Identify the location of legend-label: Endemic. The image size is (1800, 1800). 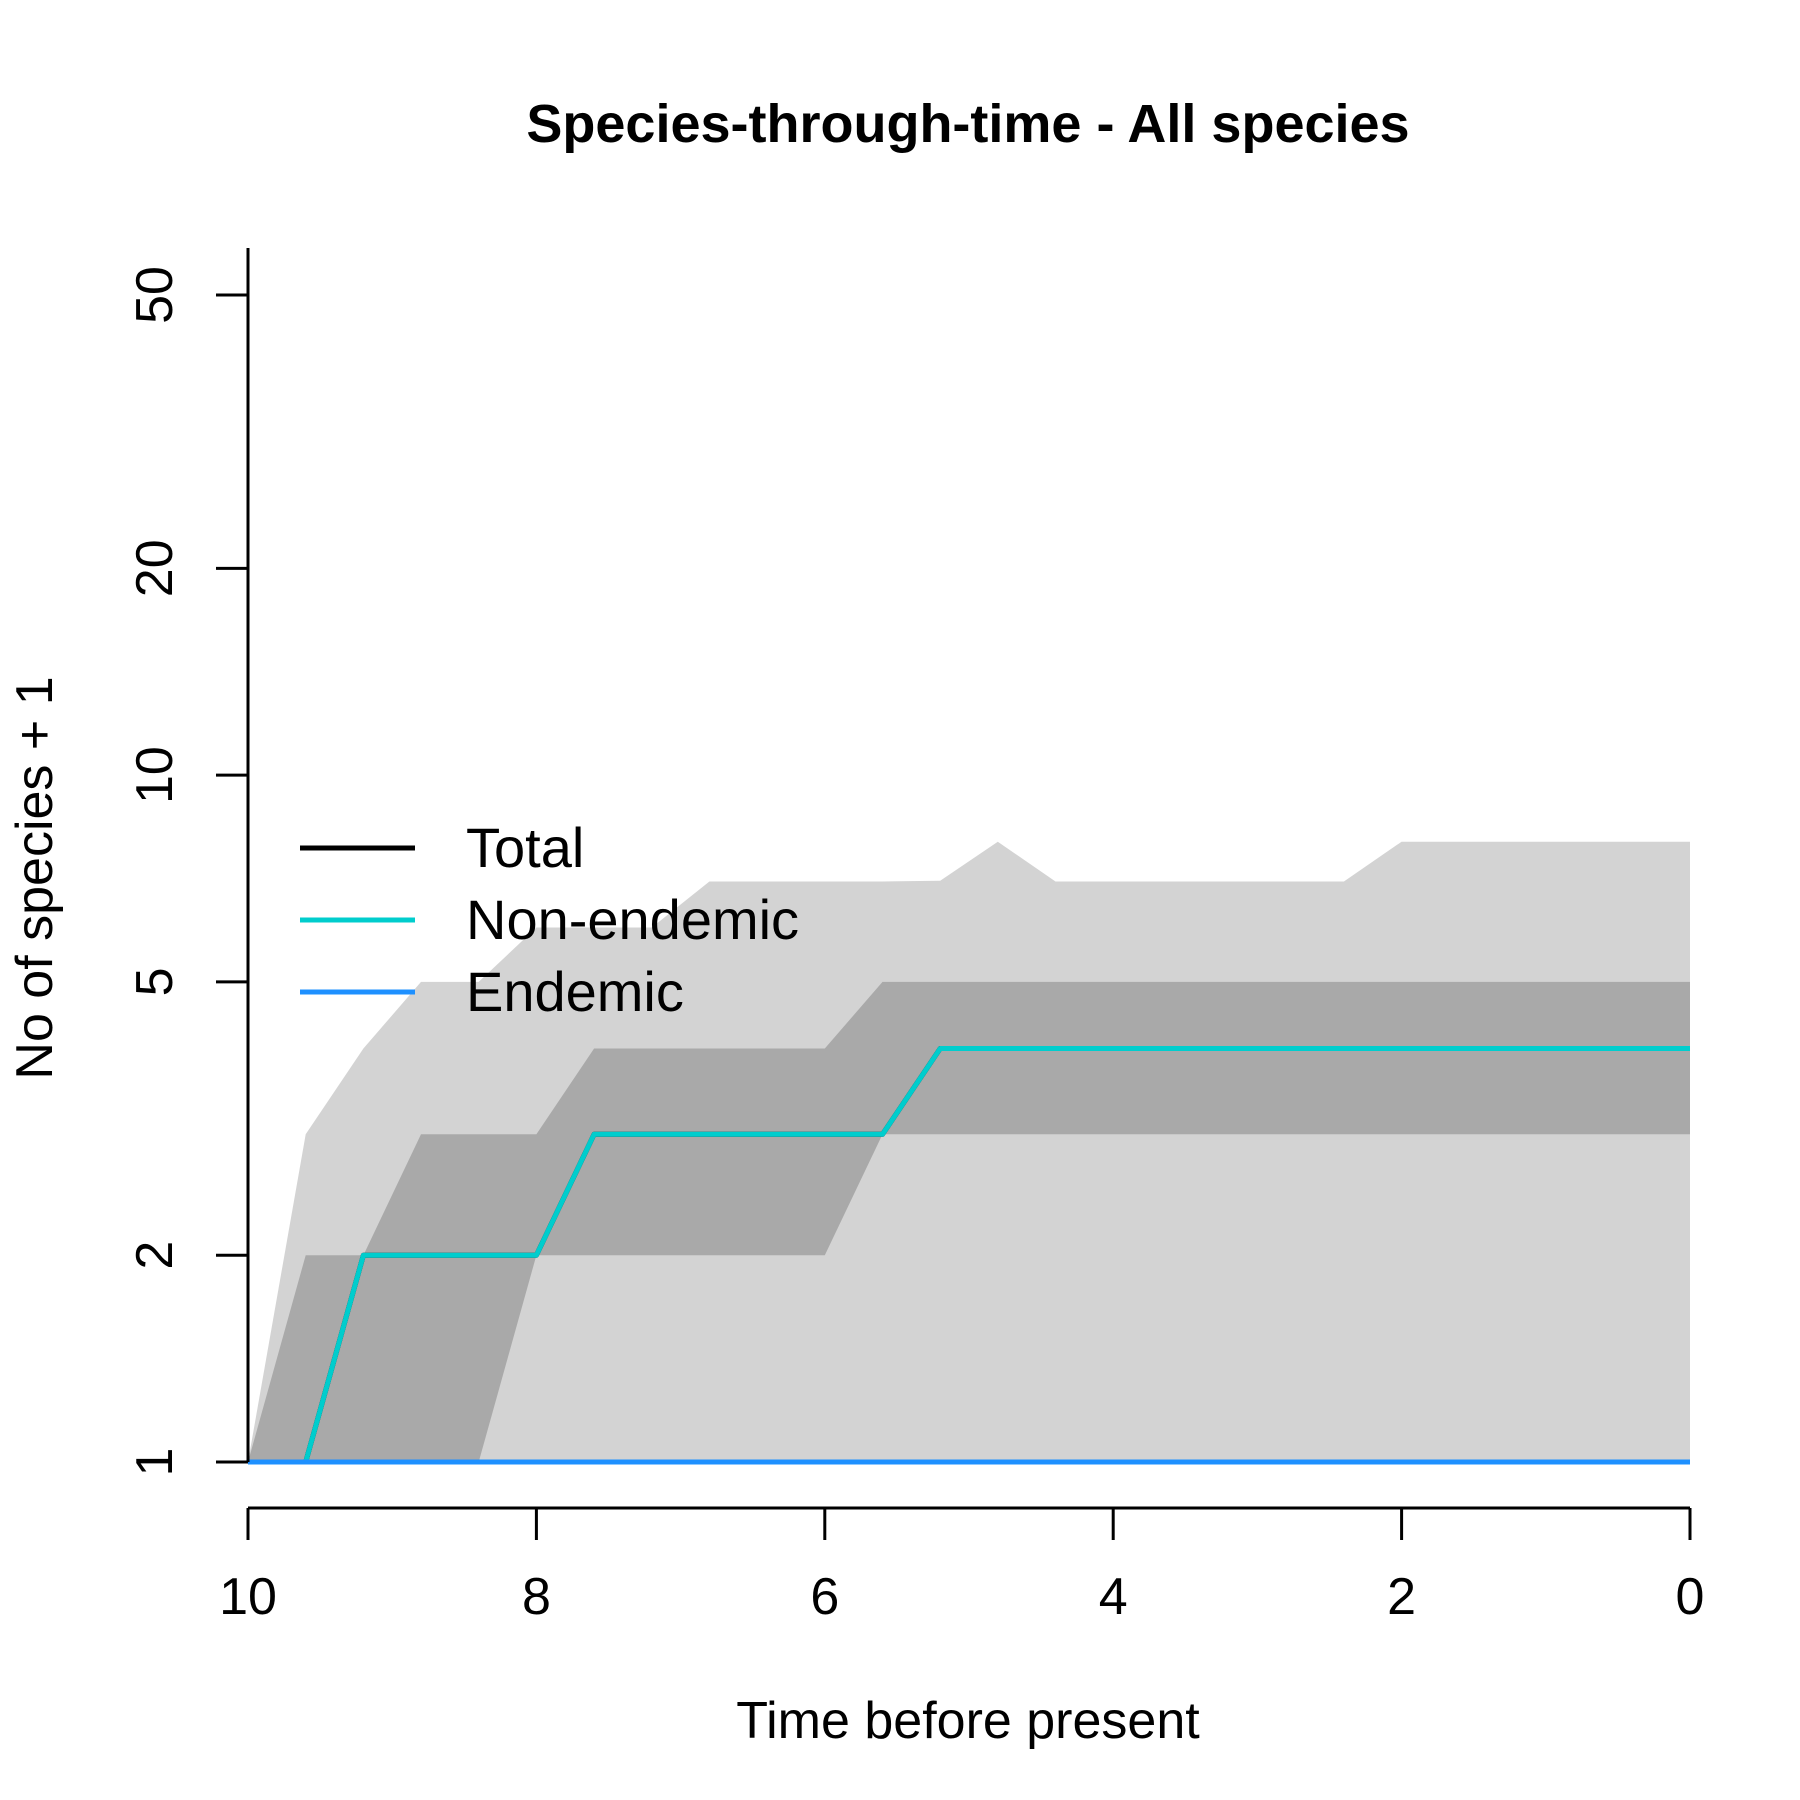
(575, 991).